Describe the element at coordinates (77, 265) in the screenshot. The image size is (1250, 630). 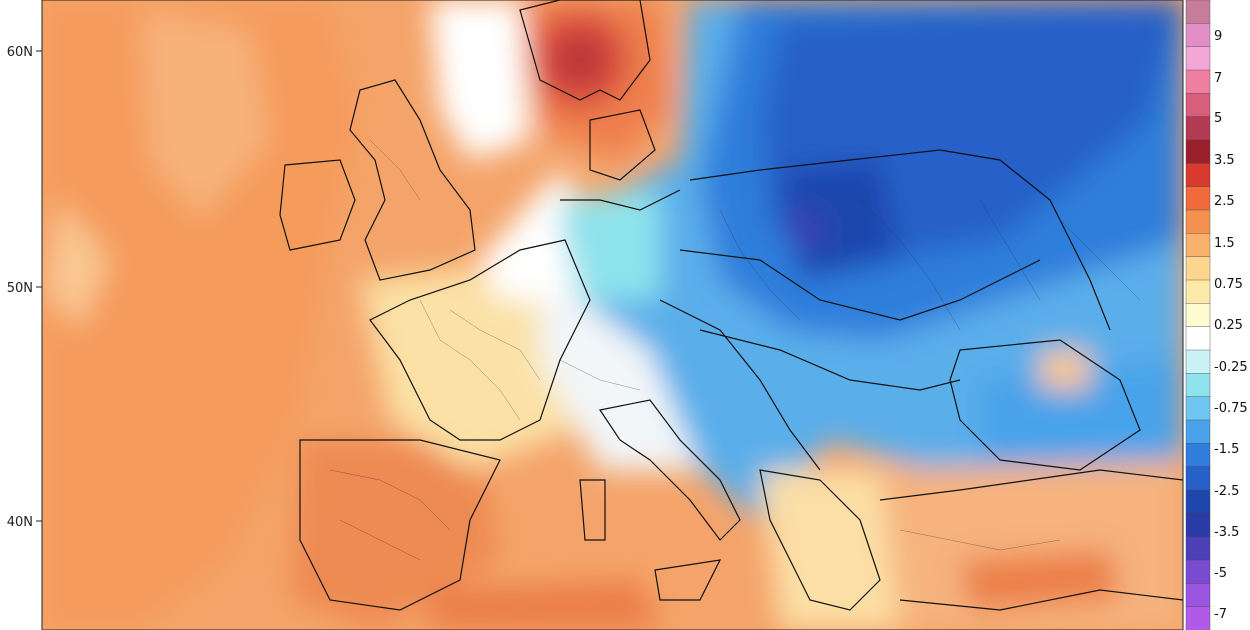
I see `atlantic-pale-patch` at that location.